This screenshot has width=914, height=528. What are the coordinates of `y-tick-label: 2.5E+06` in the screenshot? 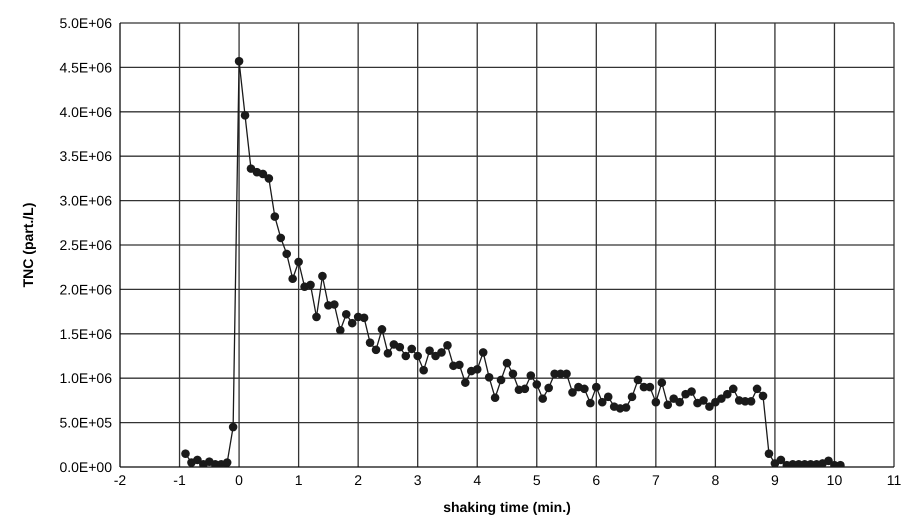 It's located at (85, 244).